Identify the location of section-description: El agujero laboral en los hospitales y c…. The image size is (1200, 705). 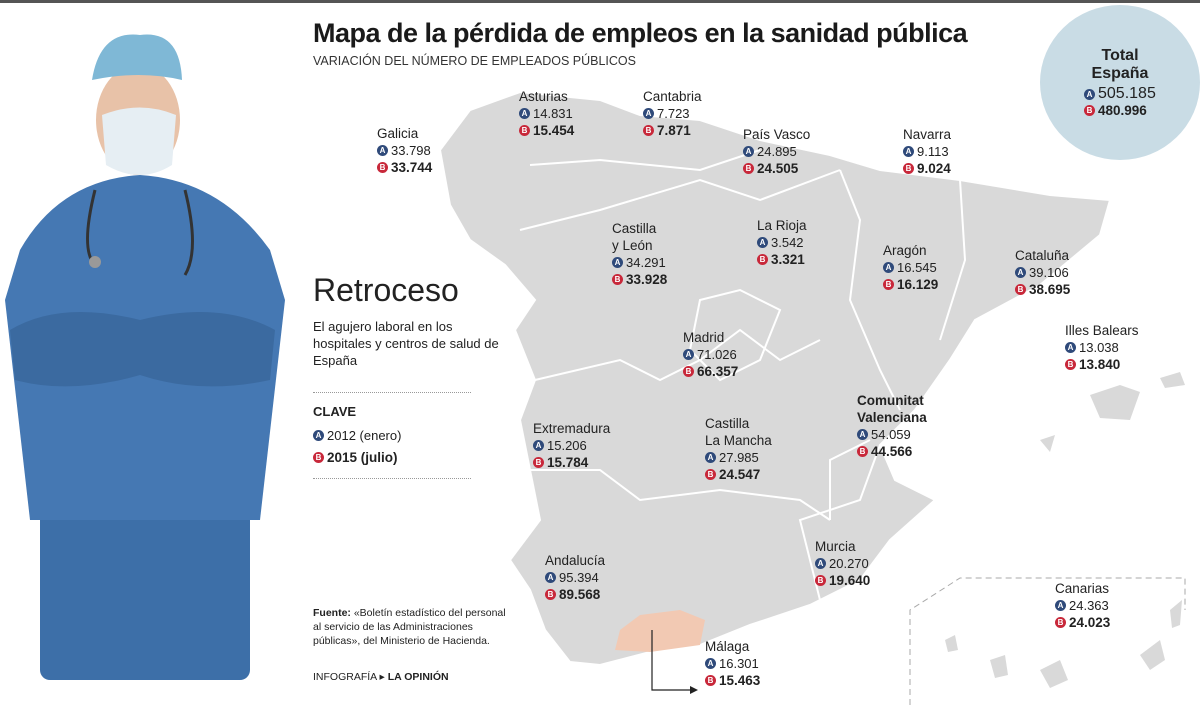
(406, 343).